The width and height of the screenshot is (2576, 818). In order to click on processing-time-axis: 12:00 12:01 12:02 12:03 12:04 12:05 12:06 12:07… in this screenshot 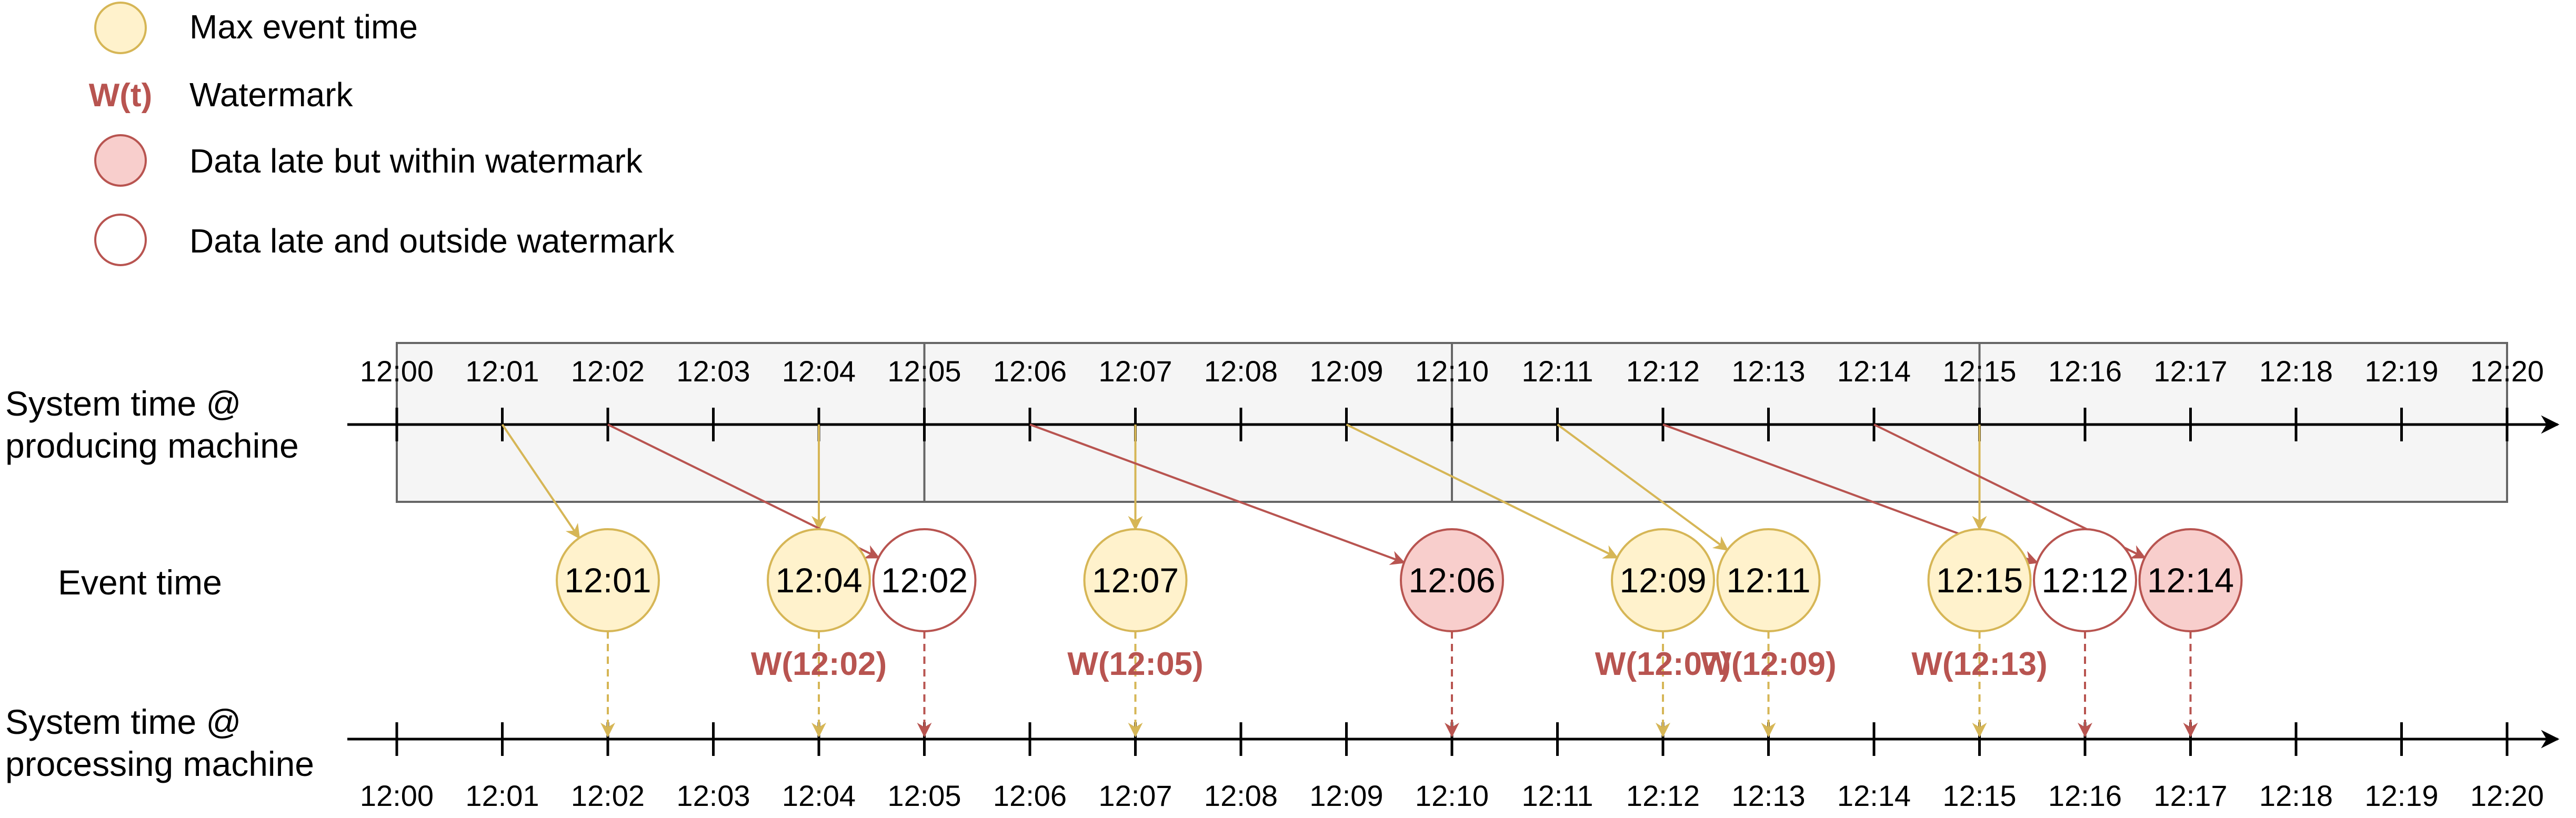, I will do `click(1453, 767)`.